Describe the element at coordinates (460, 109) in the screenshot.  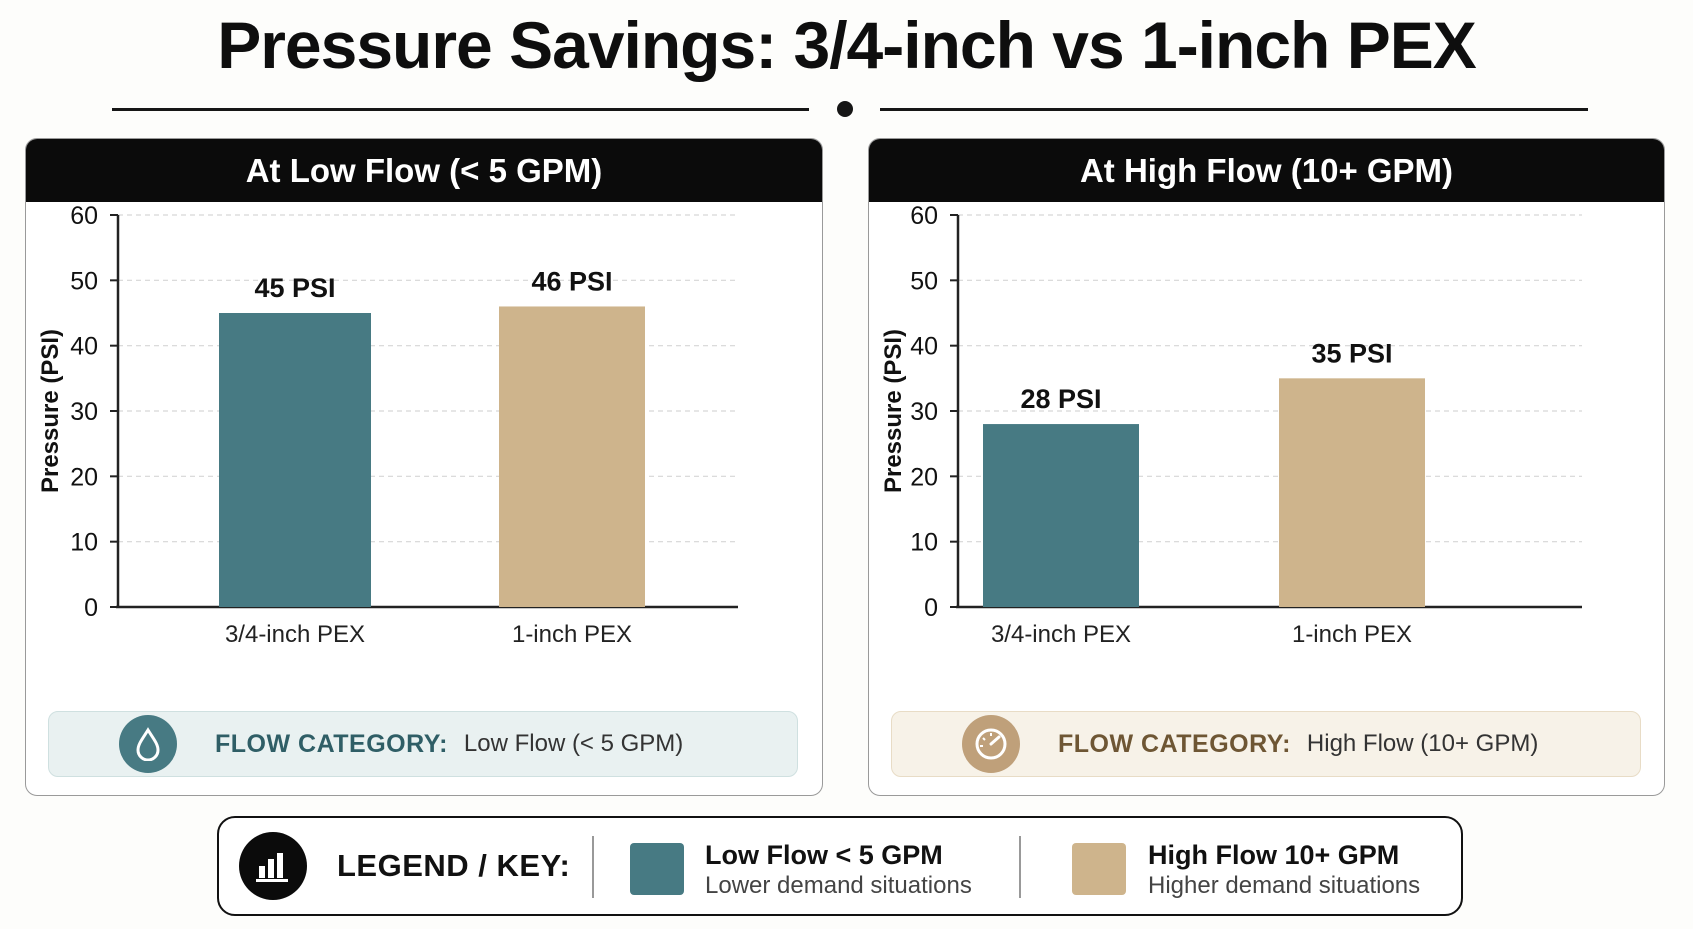
I see `title-divider-left` at that location.